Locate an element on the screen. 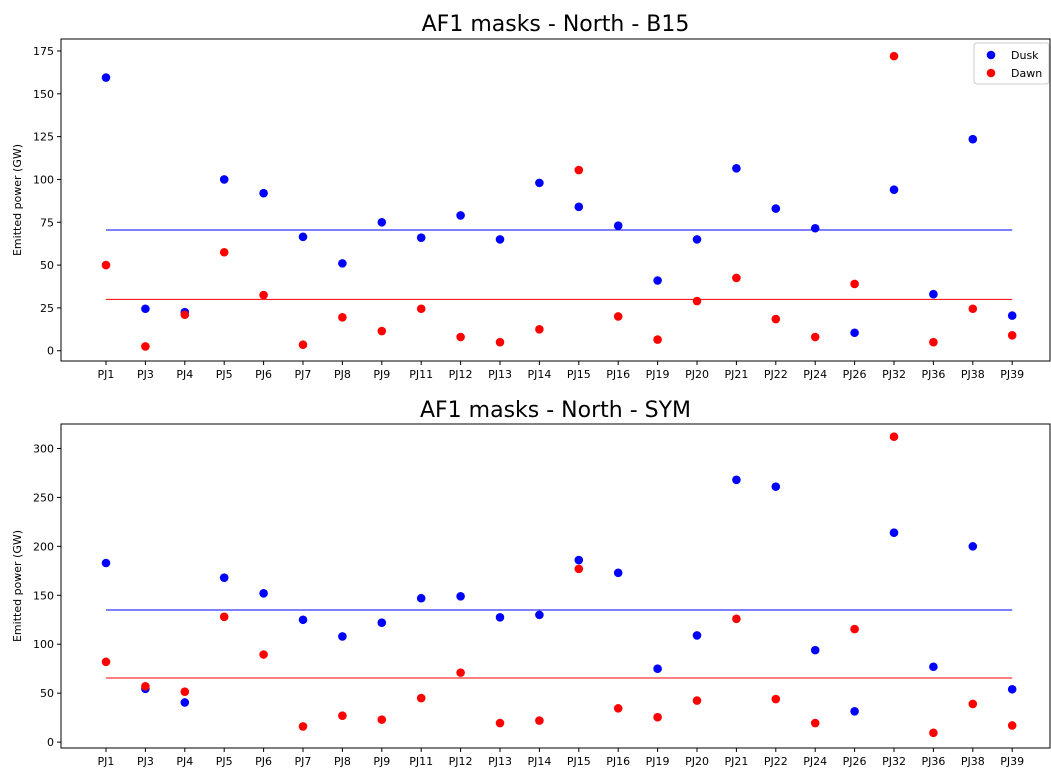 This screenshot has height=773, width=1051. y-tick-label: 175 is located at coordinates (43, 51).